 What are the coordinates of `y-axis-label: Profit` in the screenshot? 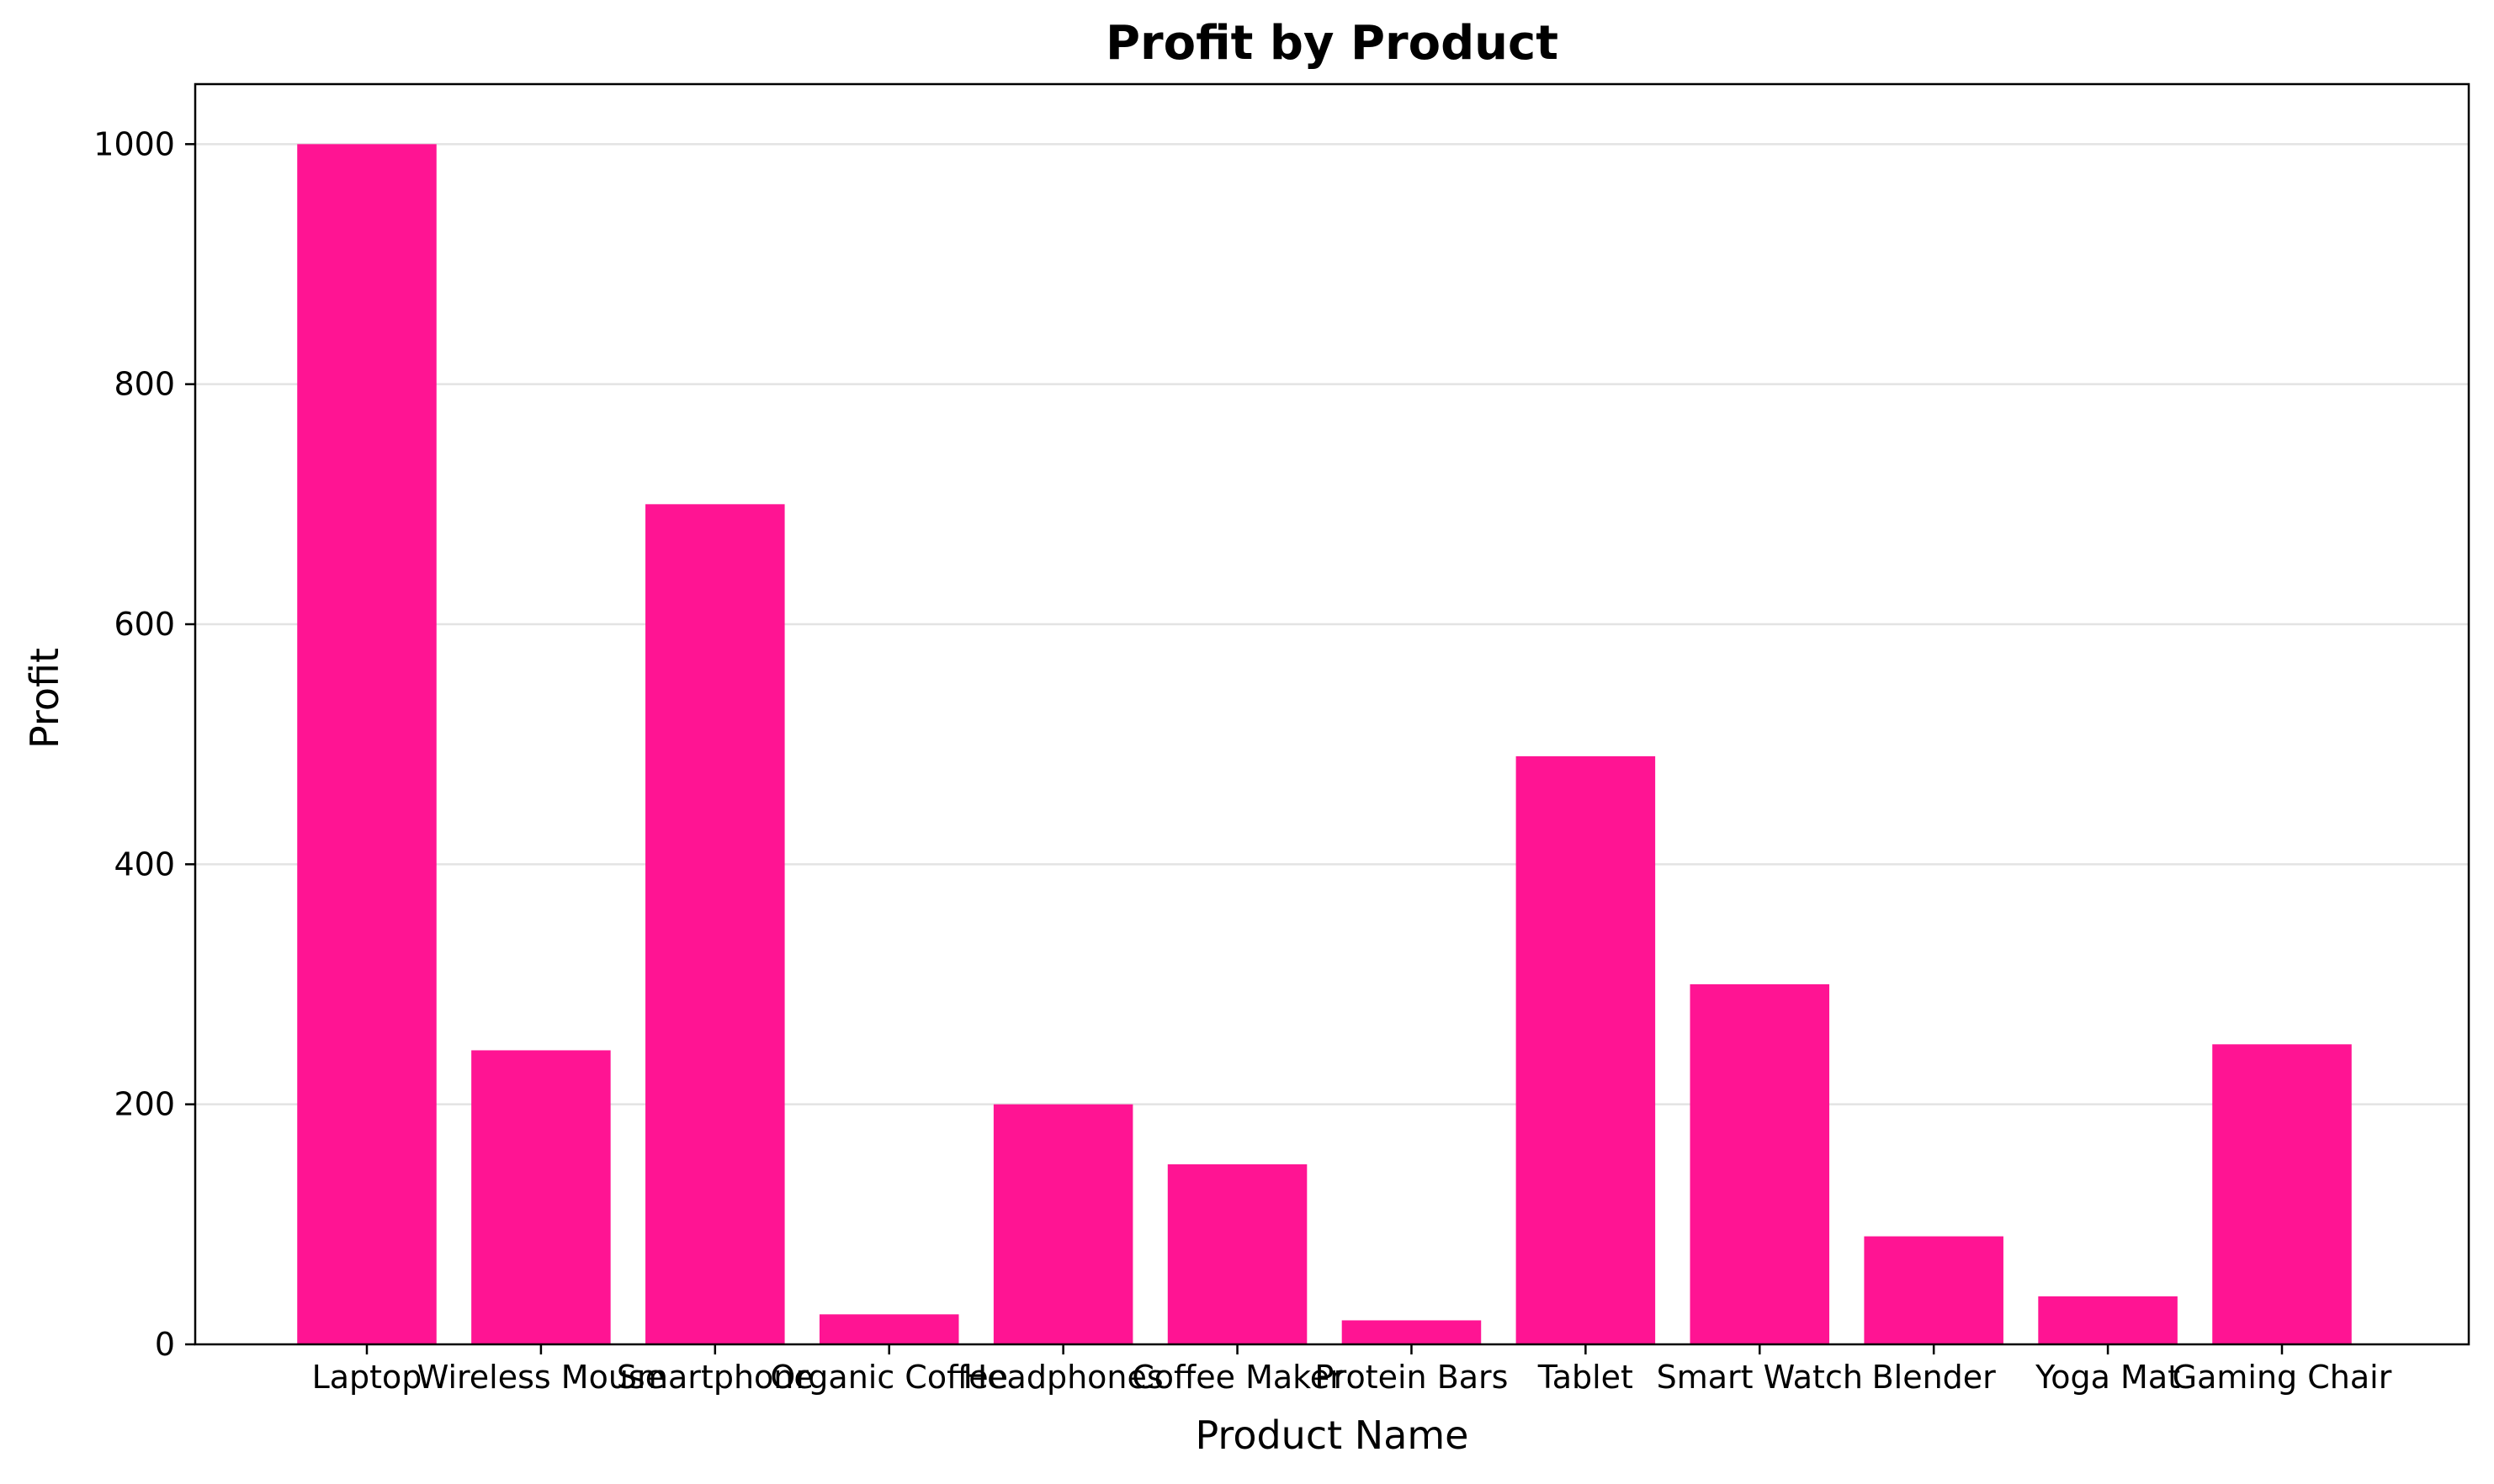 It's located at (44, 698).